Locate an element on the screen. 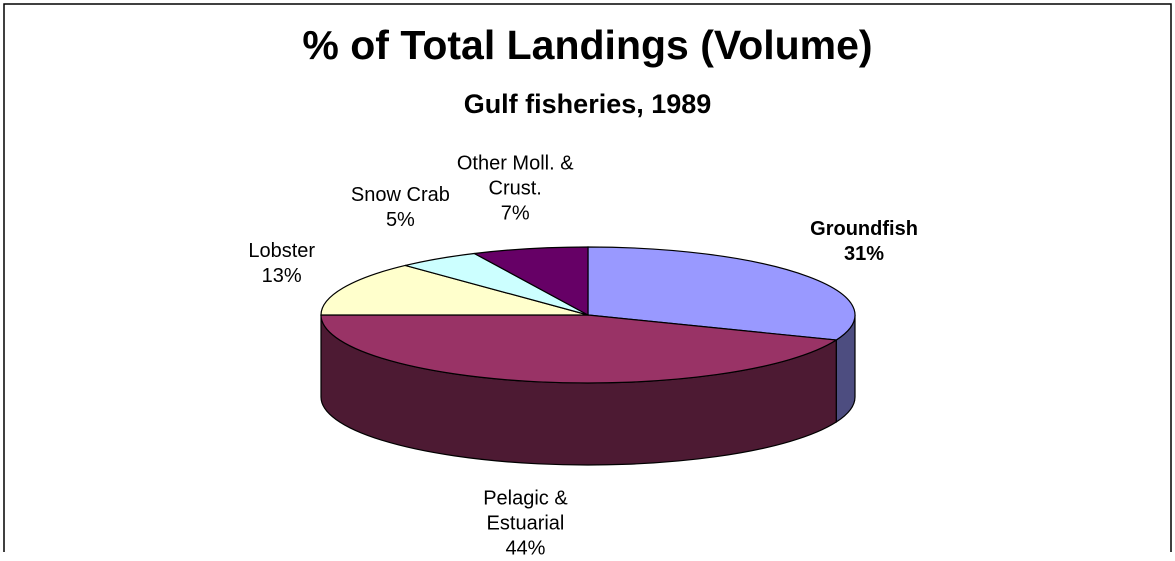 The image size is (1175, 561). slice-label: Lobster 13% is located at coordinates (282, 264).